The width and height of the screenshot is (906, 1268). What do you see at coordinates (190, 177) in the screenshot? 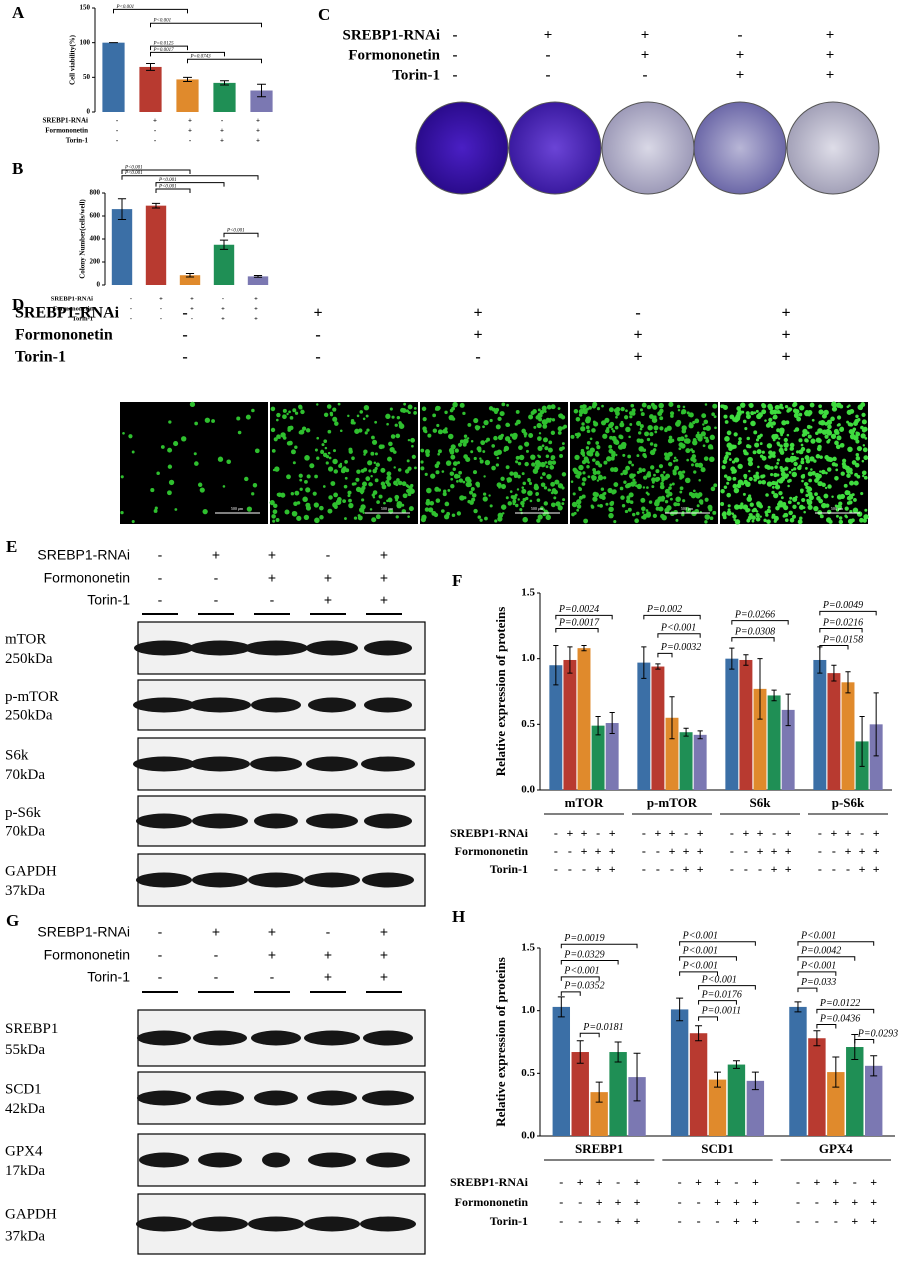
I see `significance-bracket` at bounding box center [190, 177].